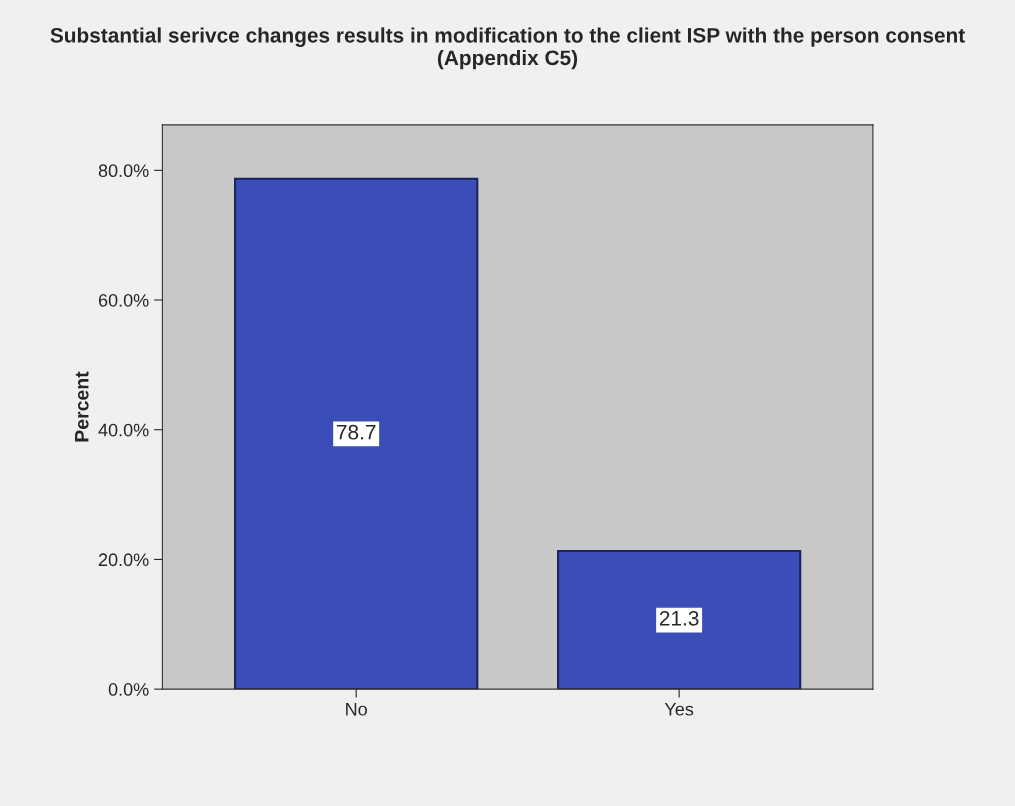 This screenshot has height=806, width=1015. What do you see at coordinates (356, 432) in the screenshot?
I see `data-label: 78.7` at bounding box center [356, 432].